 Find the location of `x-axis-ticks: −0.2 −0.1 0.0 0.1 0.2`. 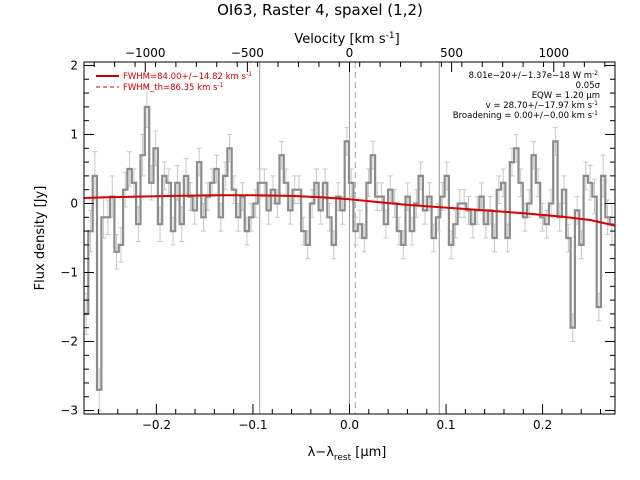

x-axis-ticks: −0.2 −0.1 0.0 0.1 0.2 is located at coordinates (349, 418).